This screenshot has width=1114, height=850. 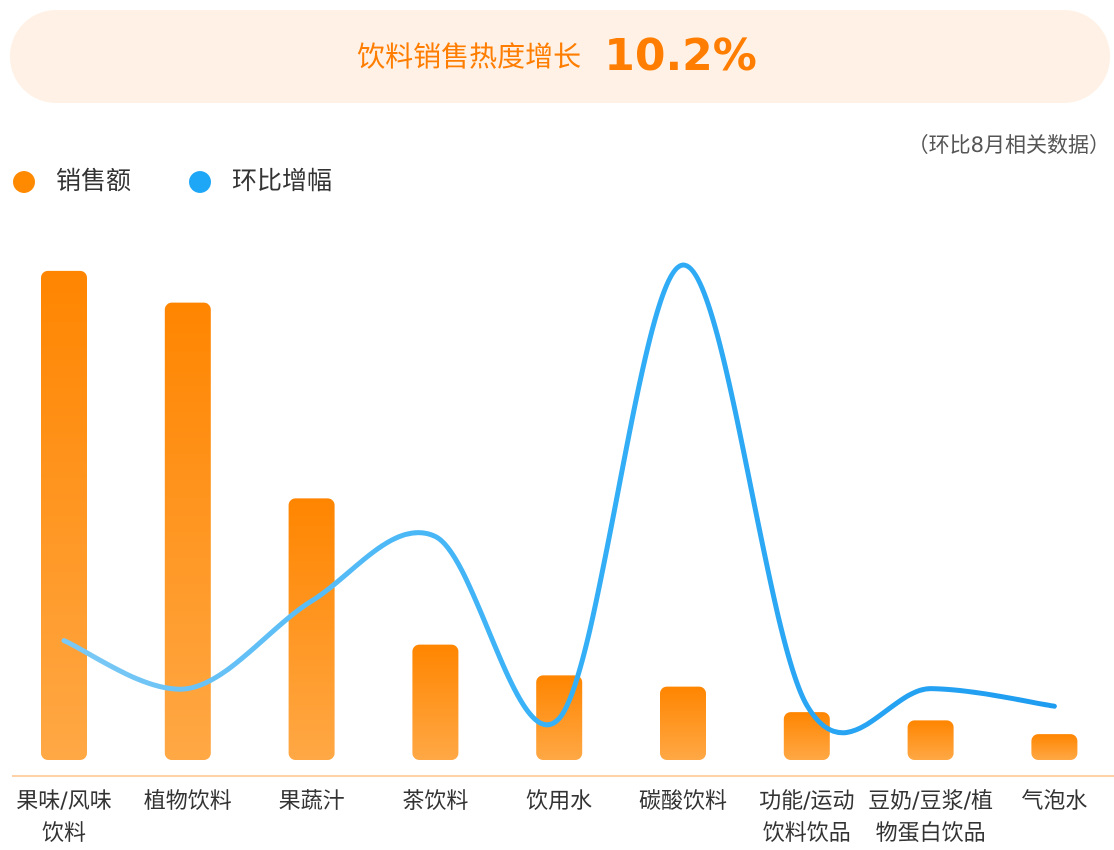 I want to click on x-tick-label: 植物饮料, so click(x=187, y=801).